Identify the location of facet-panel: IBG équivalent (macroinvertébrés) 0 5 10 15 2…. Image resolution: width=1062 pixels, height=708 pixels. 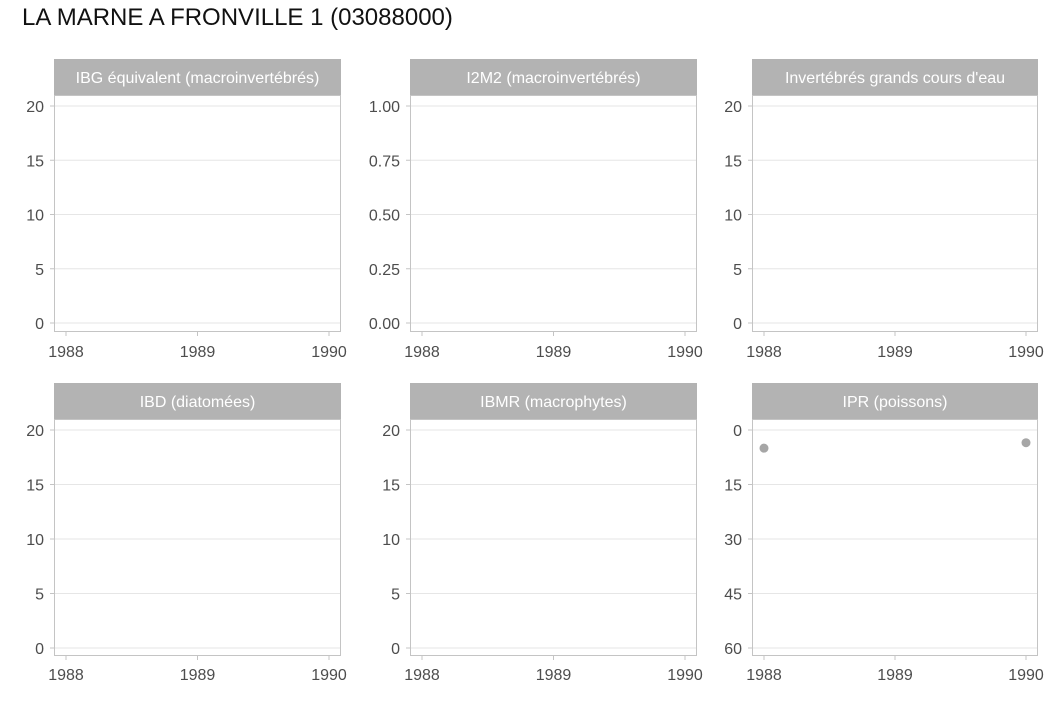
(186, 210).